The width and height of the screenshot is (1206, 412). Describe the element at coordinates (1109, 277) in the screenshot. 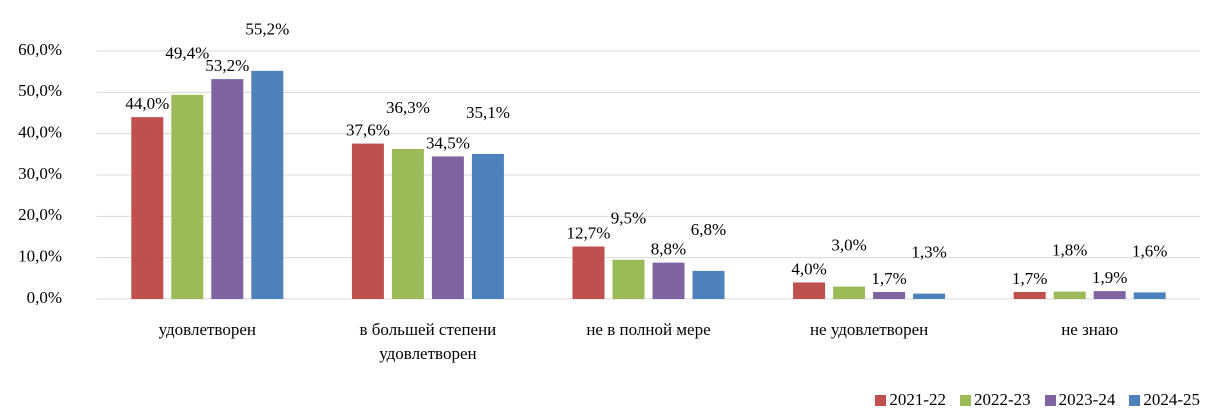

I see `value-label: 1,9%` at that location.